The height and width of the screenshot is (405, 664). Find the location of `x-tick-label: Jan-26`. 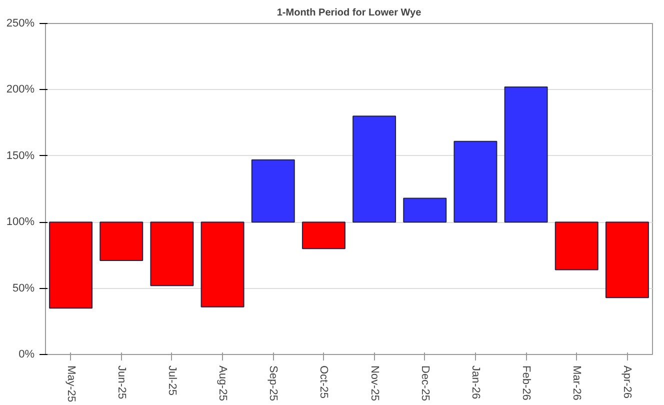

x-tick-label: Jan-26 is located at coordinates (475, 383).